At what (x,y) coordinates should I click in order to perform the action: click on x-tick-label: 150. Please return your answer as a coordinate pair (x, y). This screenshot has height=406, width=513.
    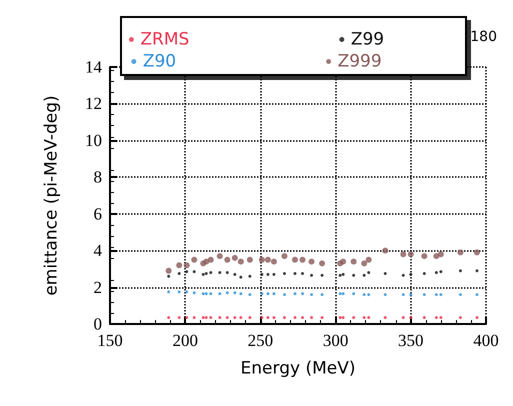
    Looking at the image, I should click on (110, 340).